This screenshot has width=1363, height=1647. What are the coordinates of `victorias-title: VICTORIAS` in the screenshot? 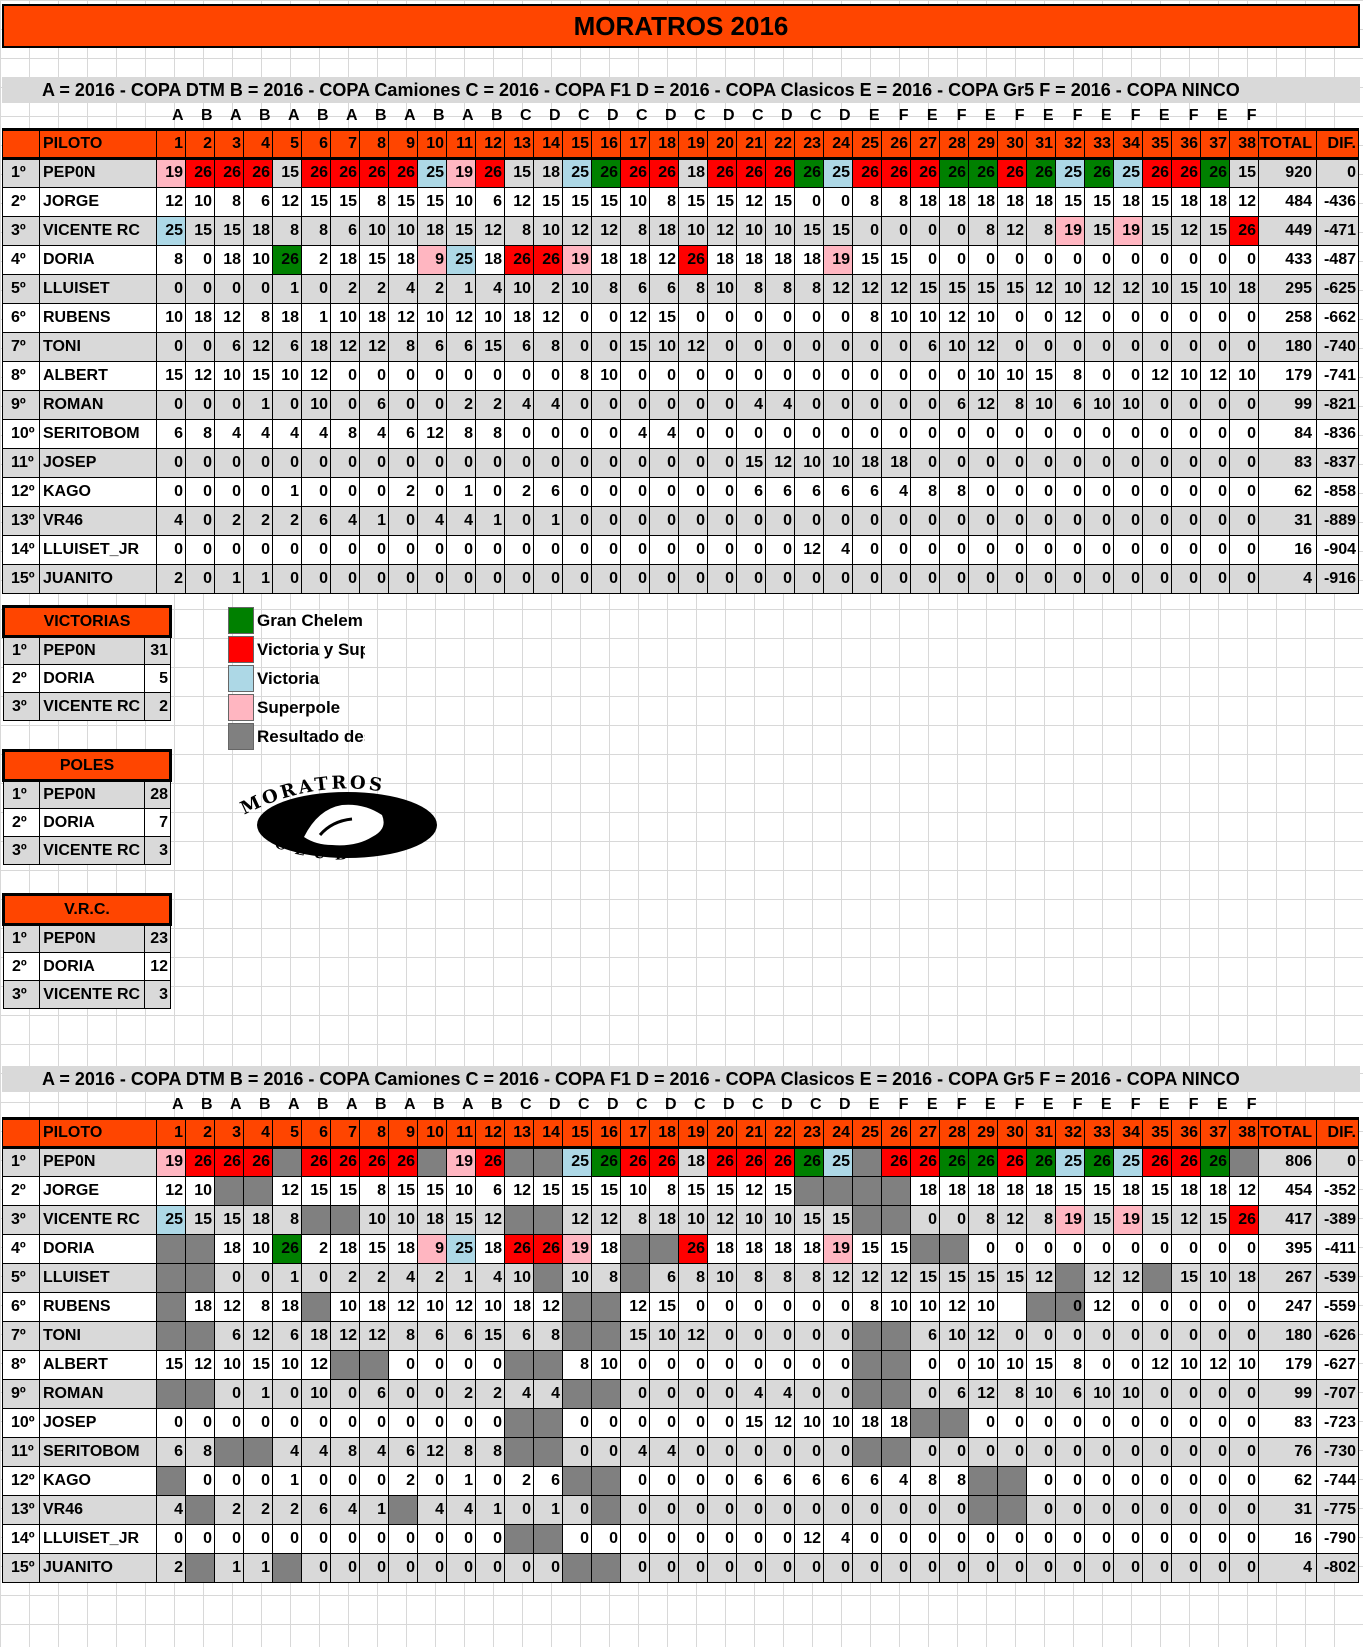 It's located at (87, 621).